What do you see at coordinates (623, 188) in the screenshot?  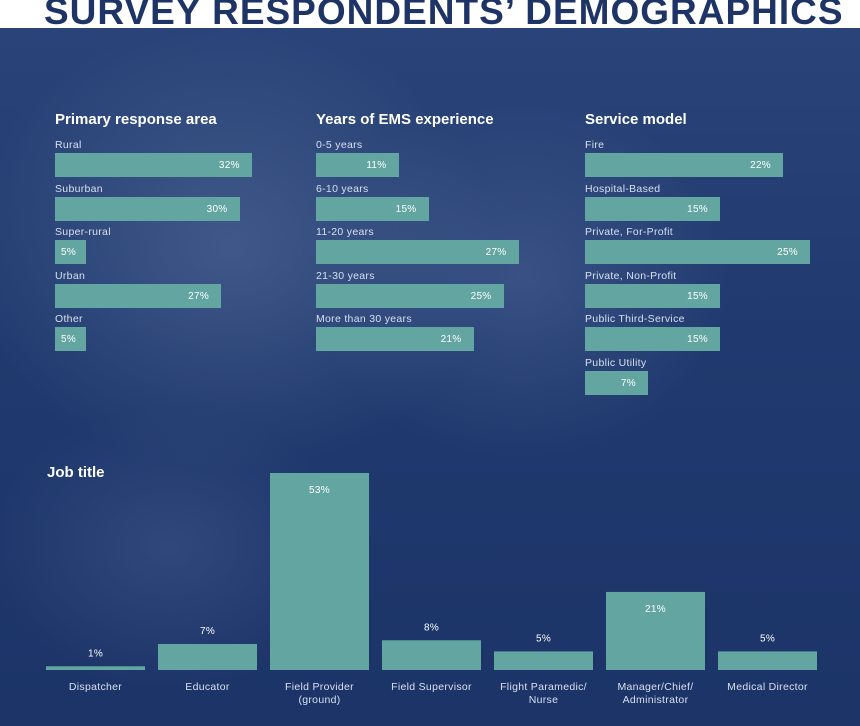 I see `category-label: Hospital-Based` at bounding box center [623, 188].